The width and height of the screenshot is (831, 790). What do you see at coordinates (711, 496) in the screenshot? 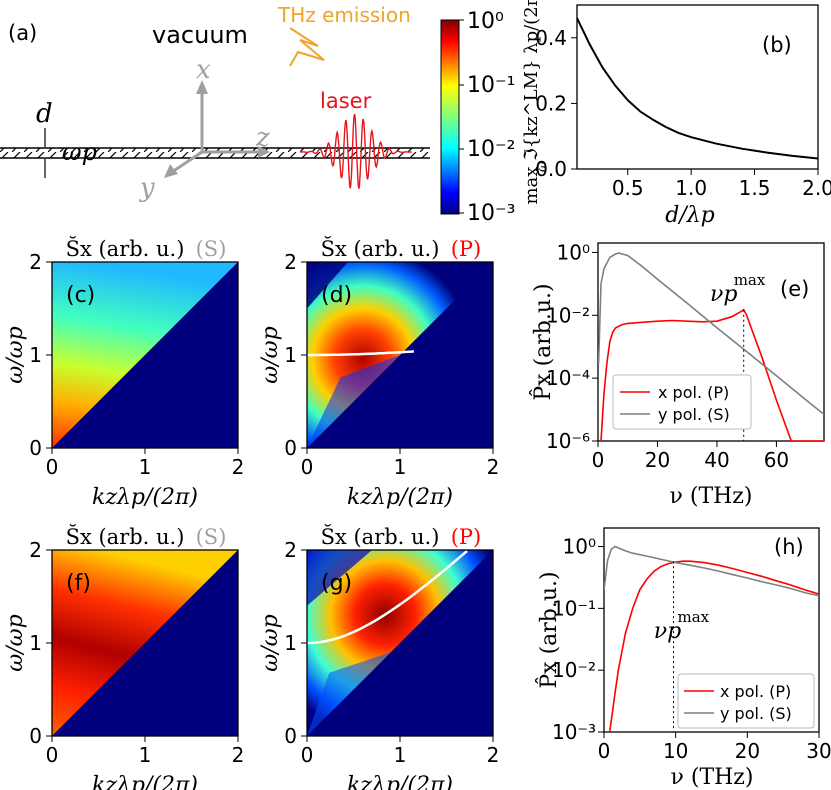
I see `panel-e-xlabel: ν (THz)` at bounding box center [711, 496].